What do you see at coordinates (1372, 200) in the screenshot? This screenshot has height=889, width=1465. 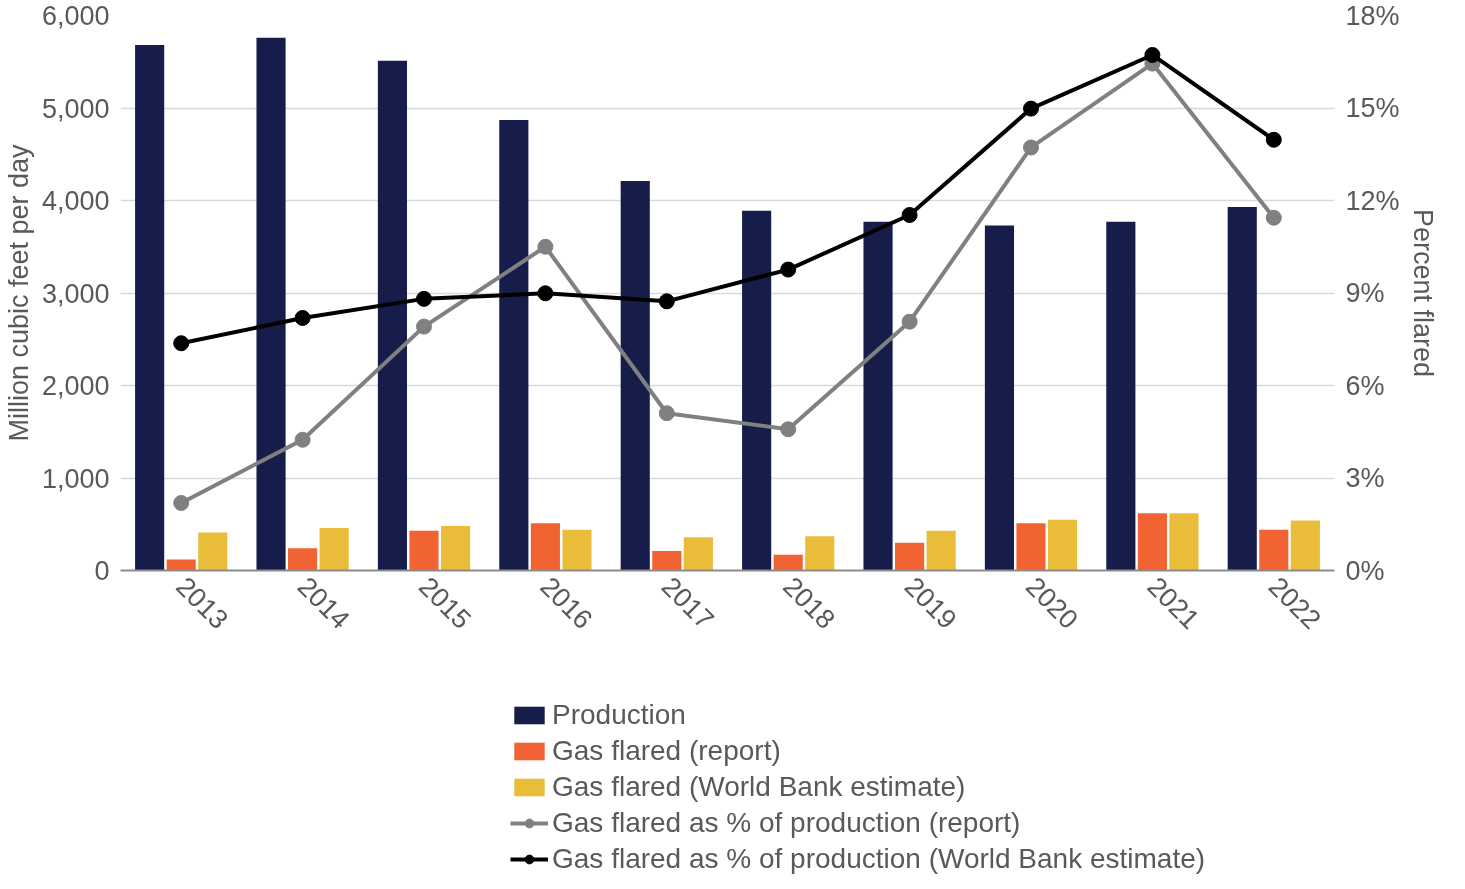 I see `y2-tick-label: 12%` at bounding box center [1372, 200].